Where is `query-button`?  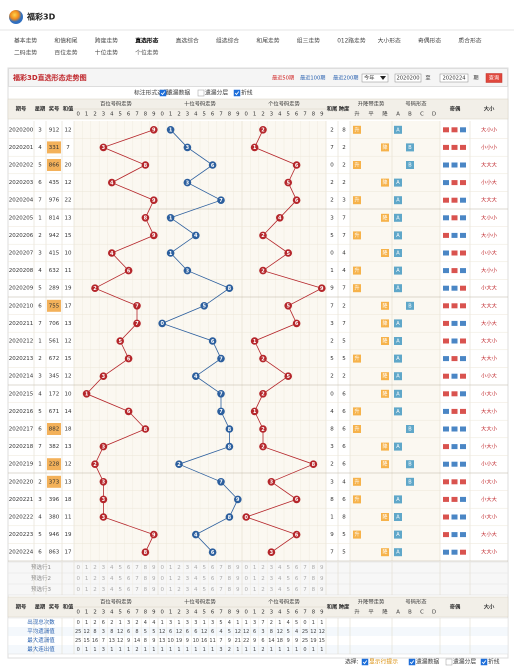
query-button is located at coordinates (494, 78).